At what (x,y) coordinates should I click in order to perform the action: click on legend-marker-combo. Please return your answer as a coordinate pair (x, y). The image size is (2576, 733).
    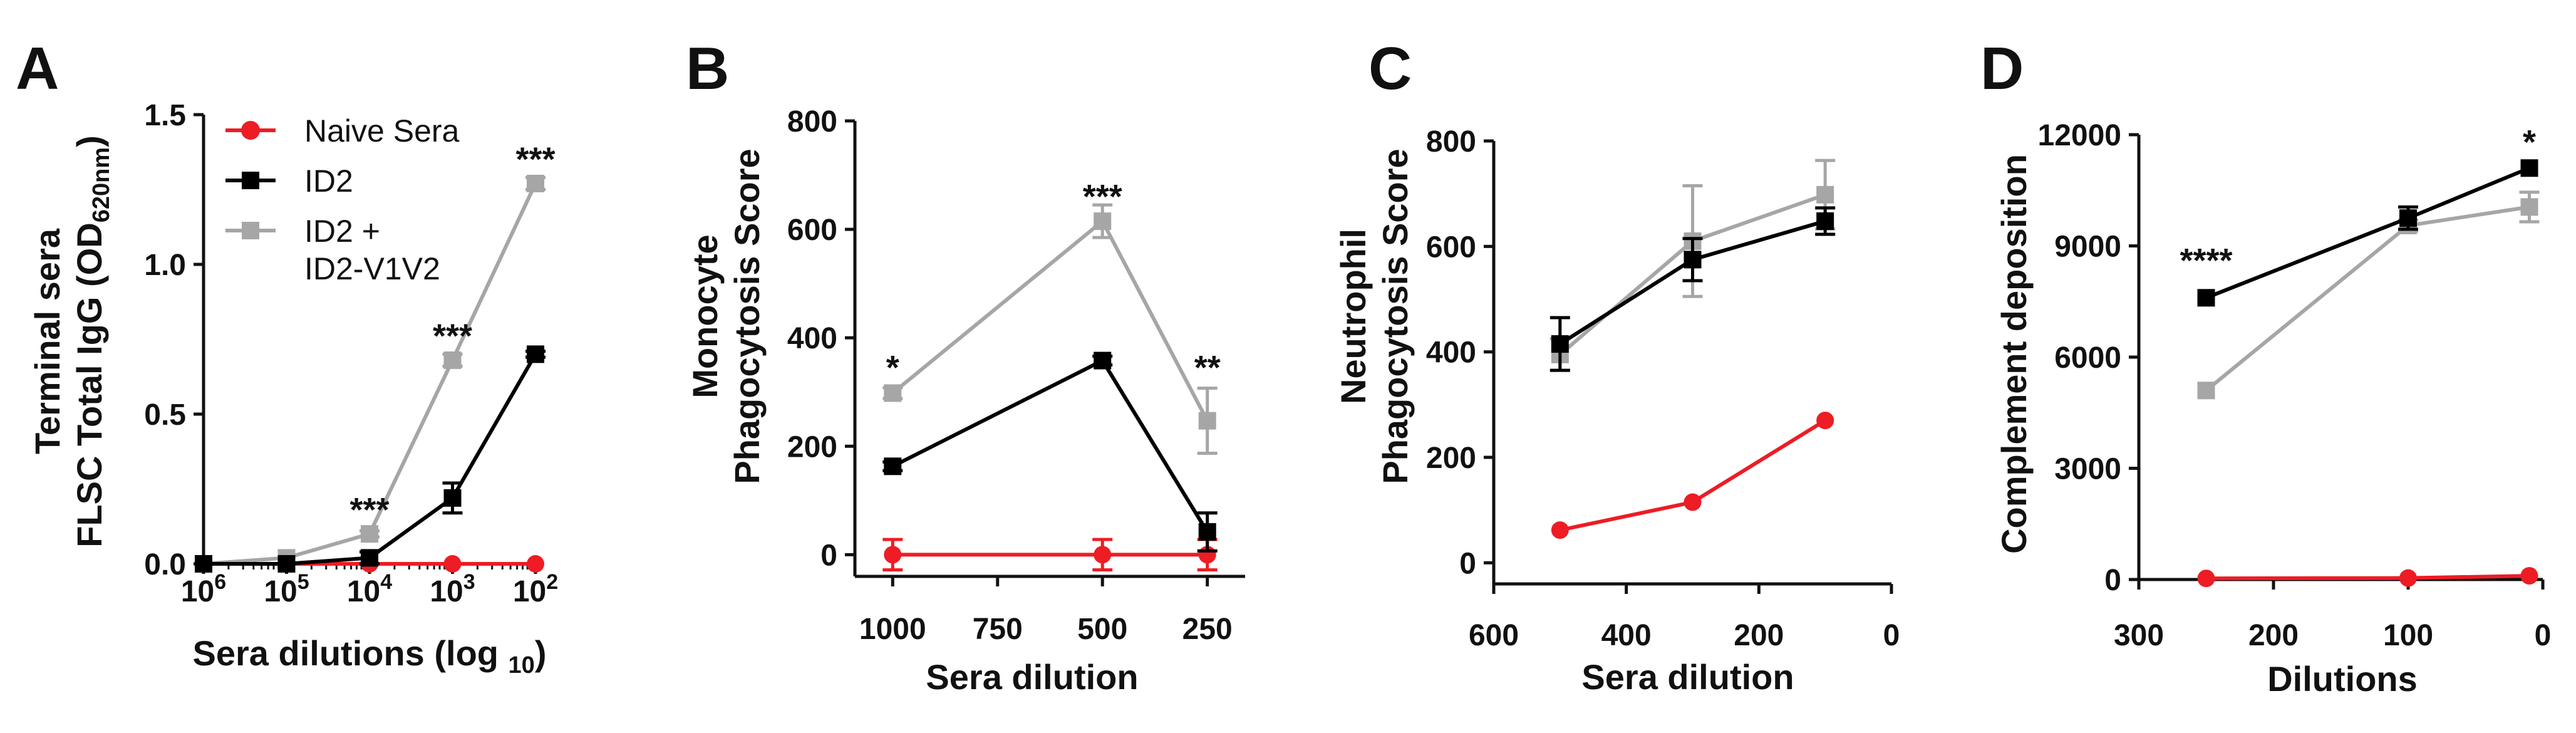
    Looking at the image, I should click on (250, 230).